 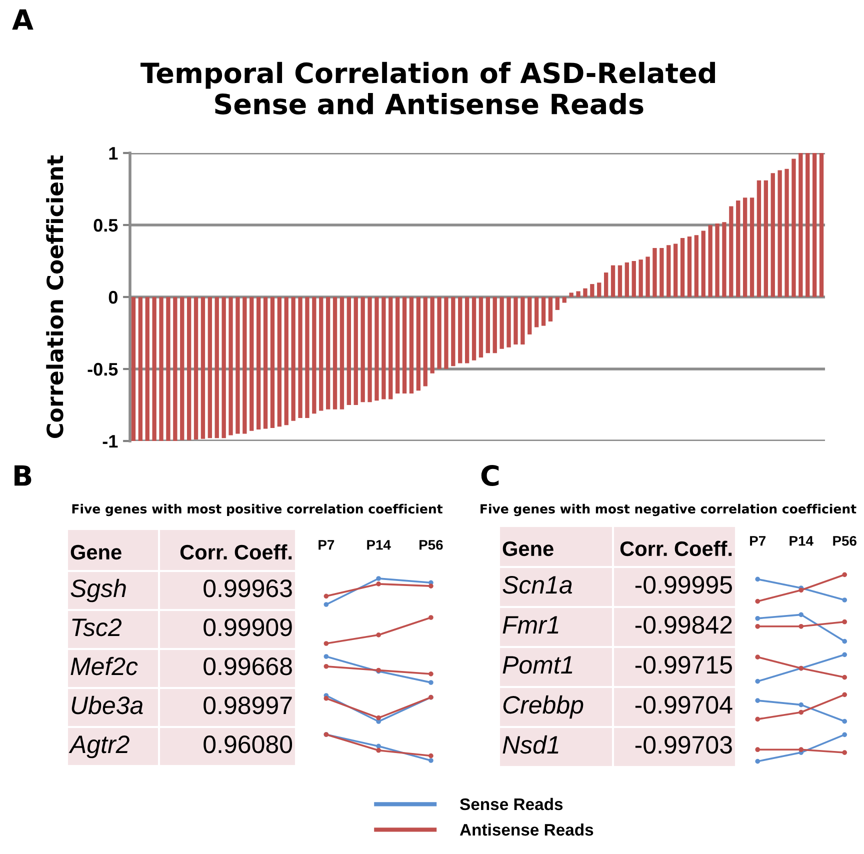 I want to click on text: 0.99963, so click(x=248, y=589).